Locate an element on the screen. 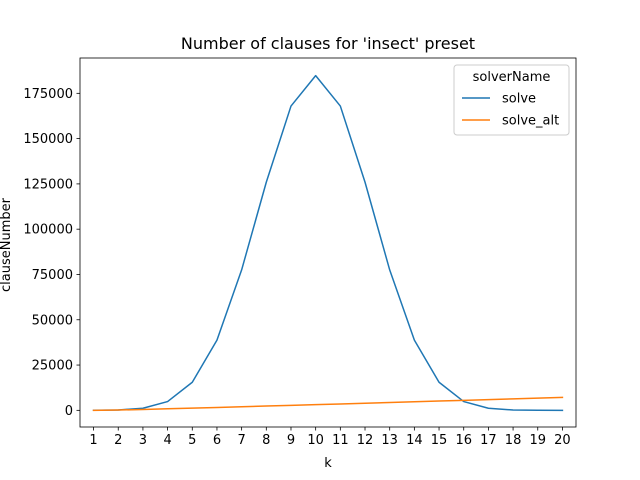 This screenshot has width=640, height=480. series-line-solve-alt is located at coordinates (328, 404).